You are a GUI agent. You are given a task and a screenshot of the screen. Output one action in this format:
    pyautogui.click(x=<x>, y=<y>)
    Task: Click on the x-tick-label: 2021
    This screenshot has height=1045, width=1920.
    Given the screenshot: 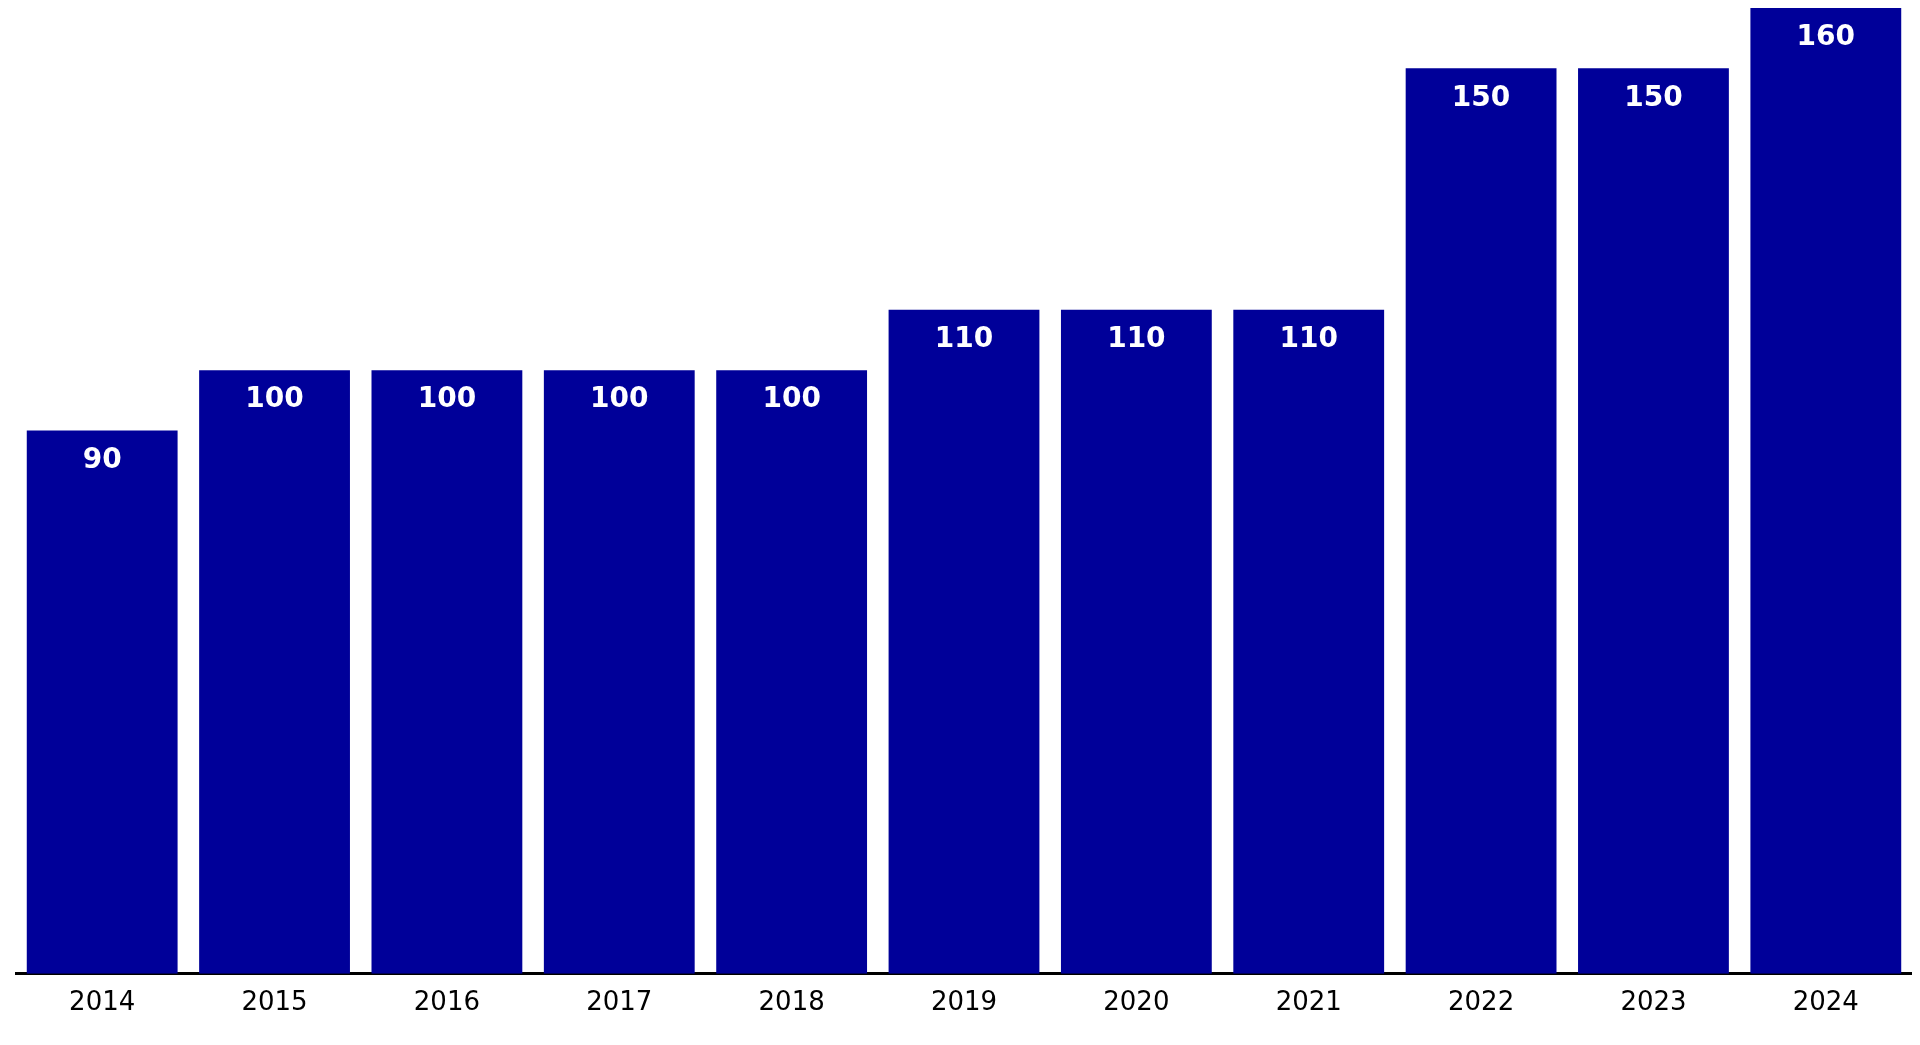 What is the action you would take?
    pyautogui.click(x=1308, y=1001)
    